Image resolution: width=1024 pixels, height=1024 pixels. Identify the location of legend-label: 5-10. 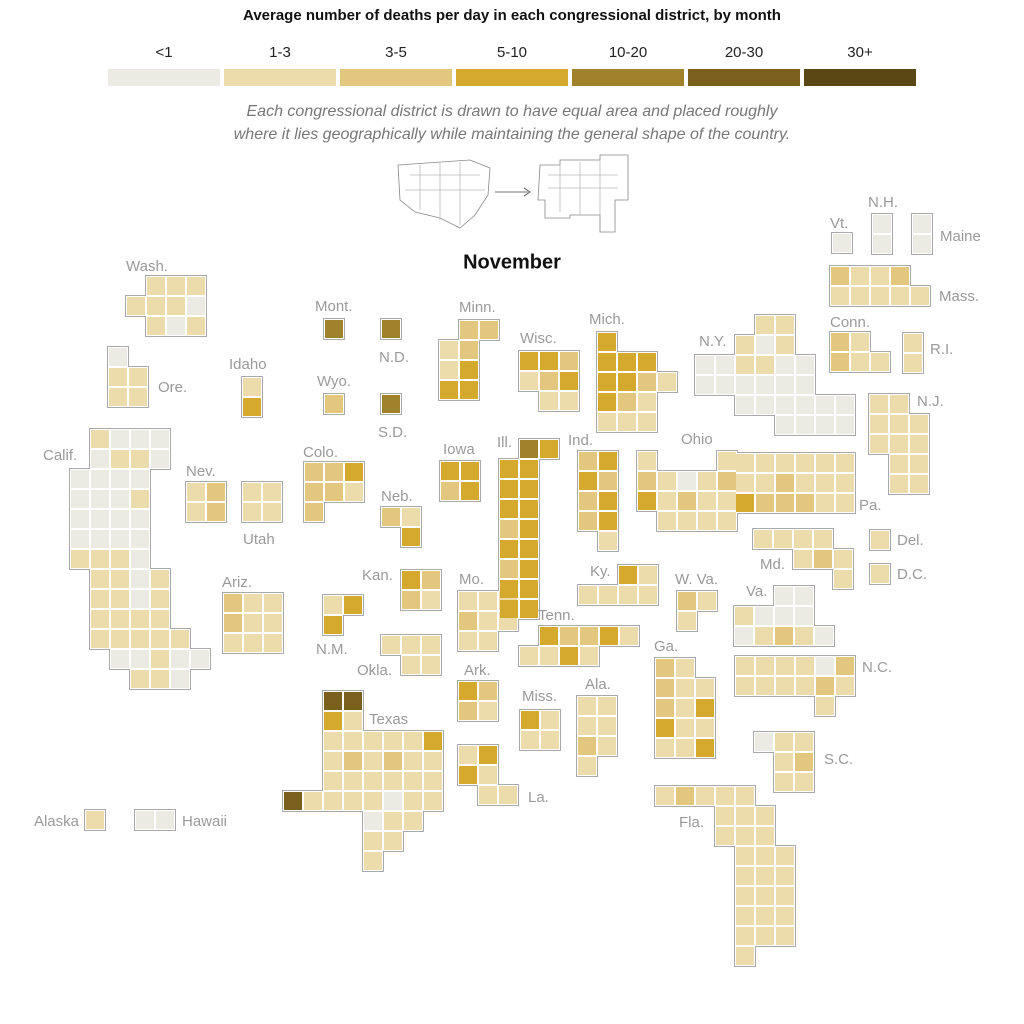
(512, 52).